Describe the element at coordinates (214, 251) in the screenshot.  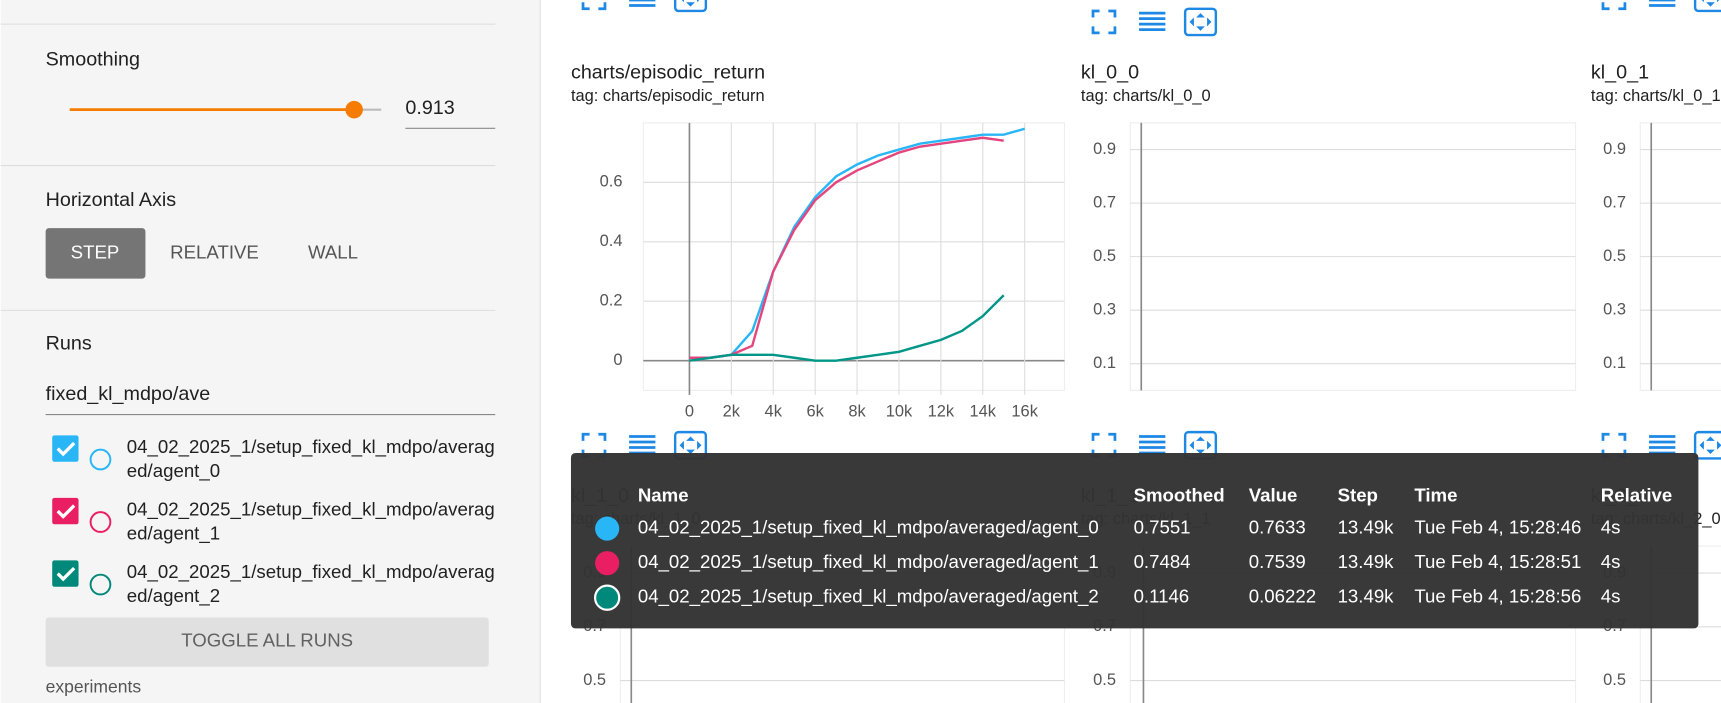
I see `axis-option: RELATIVE` at that location.